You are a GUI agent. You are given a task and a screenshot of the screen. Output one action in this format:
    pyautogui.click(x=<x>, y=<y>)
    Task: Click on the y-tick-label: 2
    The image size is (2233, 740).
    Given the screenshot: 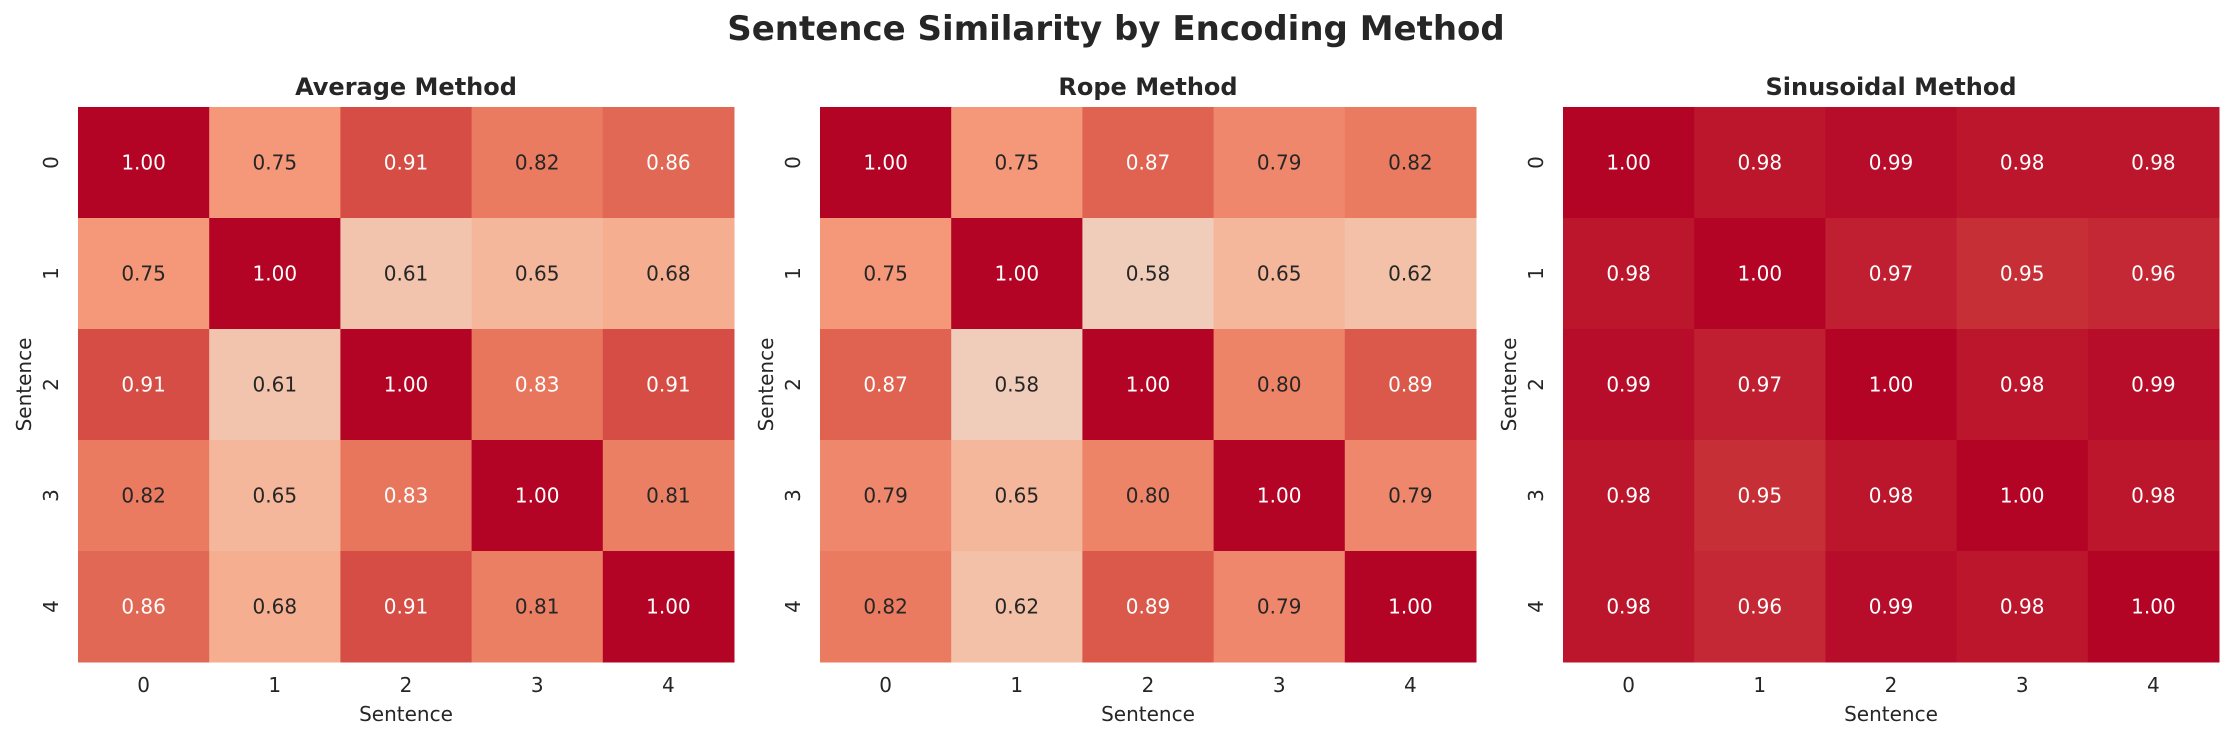 What is the action you would take?
    pyautogui.click(x=793, y=384)
    